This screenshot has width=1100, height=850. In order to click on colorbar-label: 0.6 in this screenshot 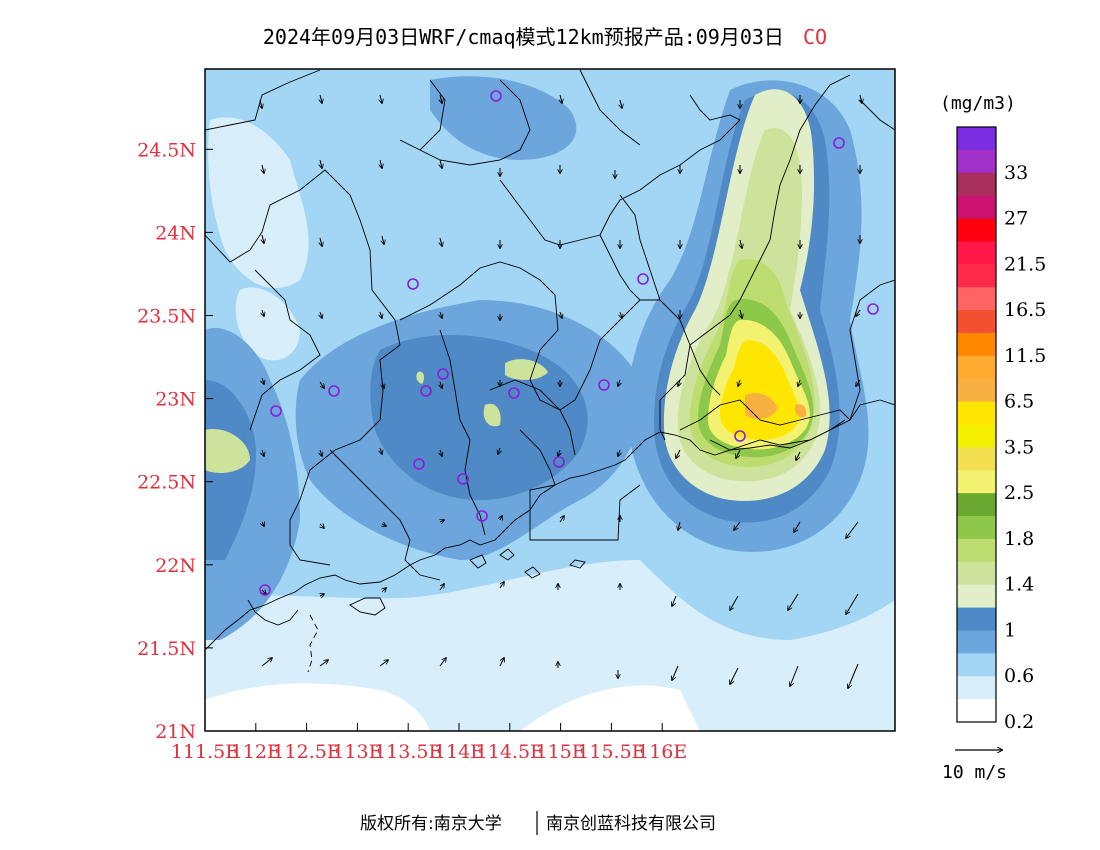, I will do `click(1019, 676)`.